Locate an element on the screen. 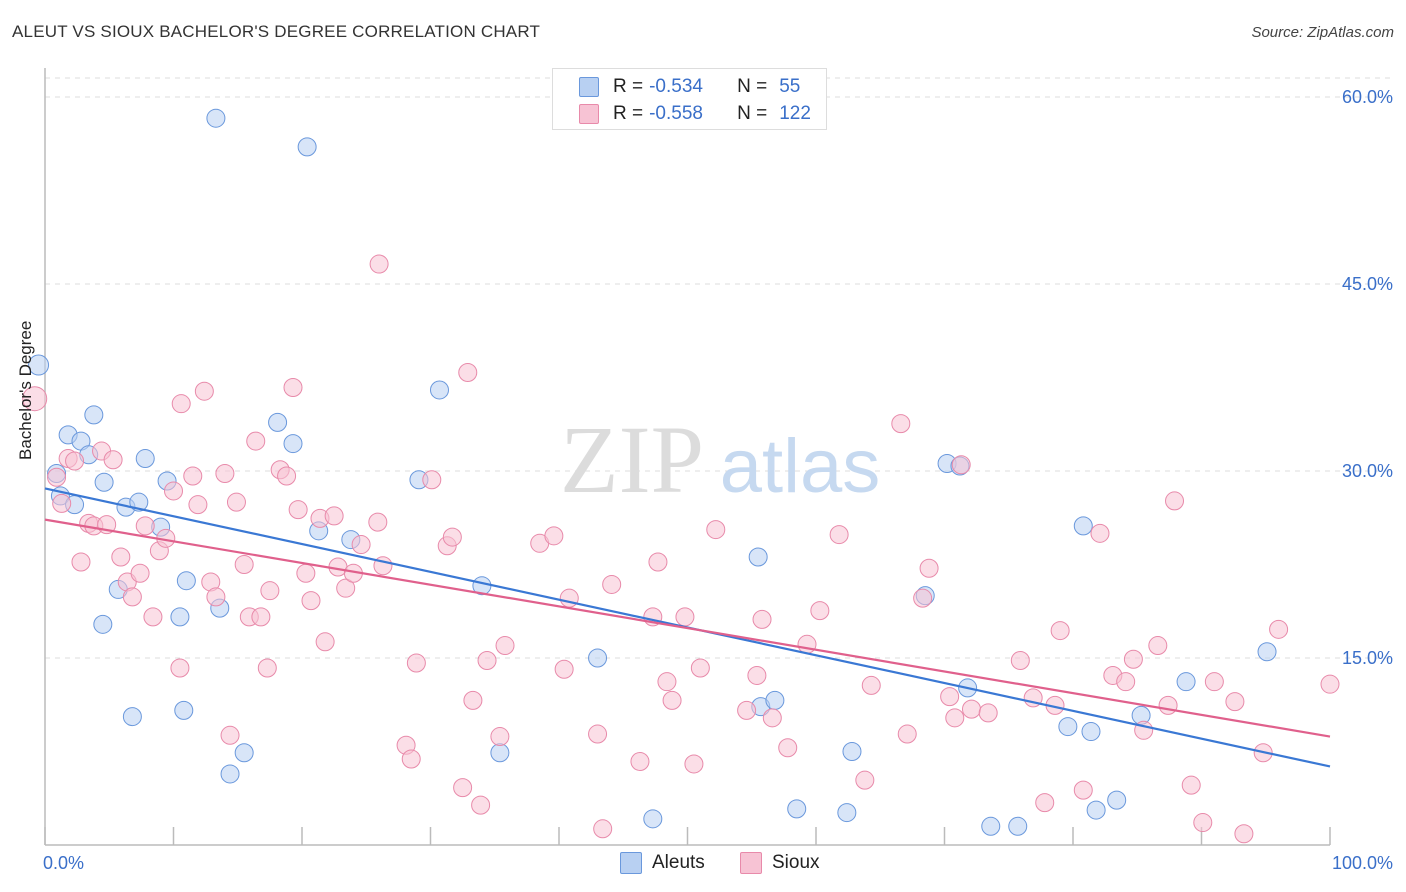  source-label: Source: ZipAtlas.com is located at coordinates (1322, 32).